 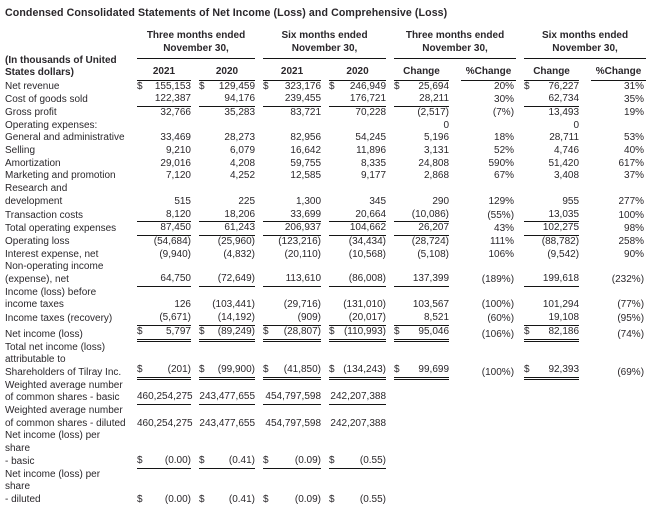 I want to click on amount-value: 28,711, so click(x=564, y=138).